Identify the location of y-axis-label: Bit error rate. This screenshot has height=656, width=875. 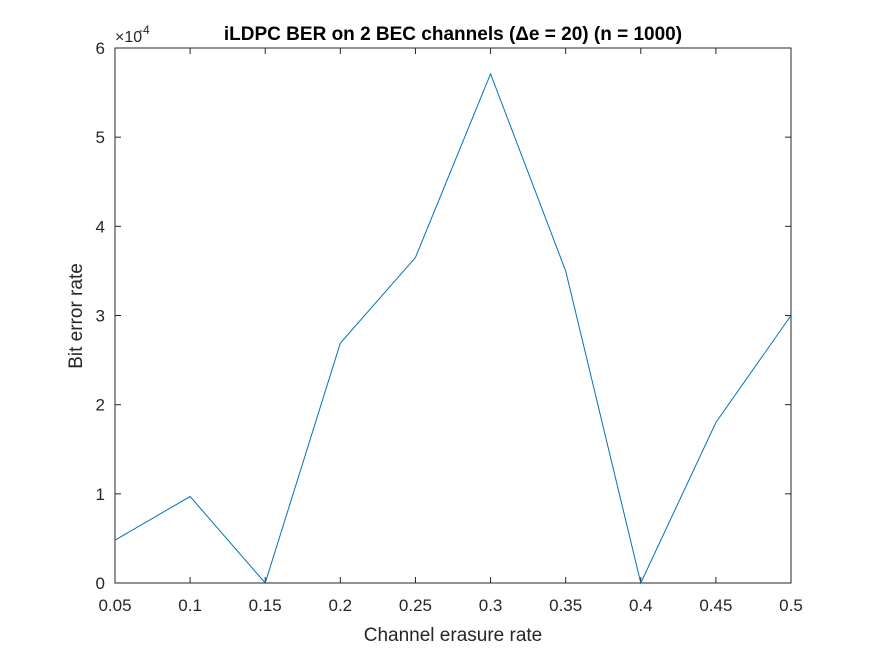
(76, 316).